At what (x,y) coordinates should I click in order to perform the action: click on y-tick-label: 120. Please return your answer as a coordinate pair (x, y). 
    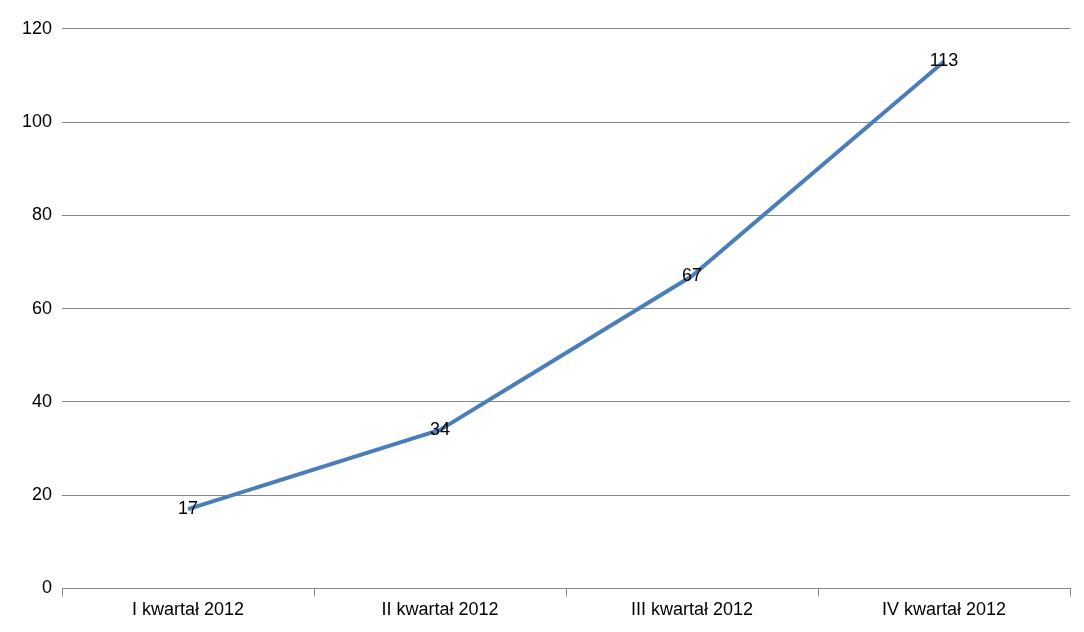
    Looking at the image, I should click on (37, 27).